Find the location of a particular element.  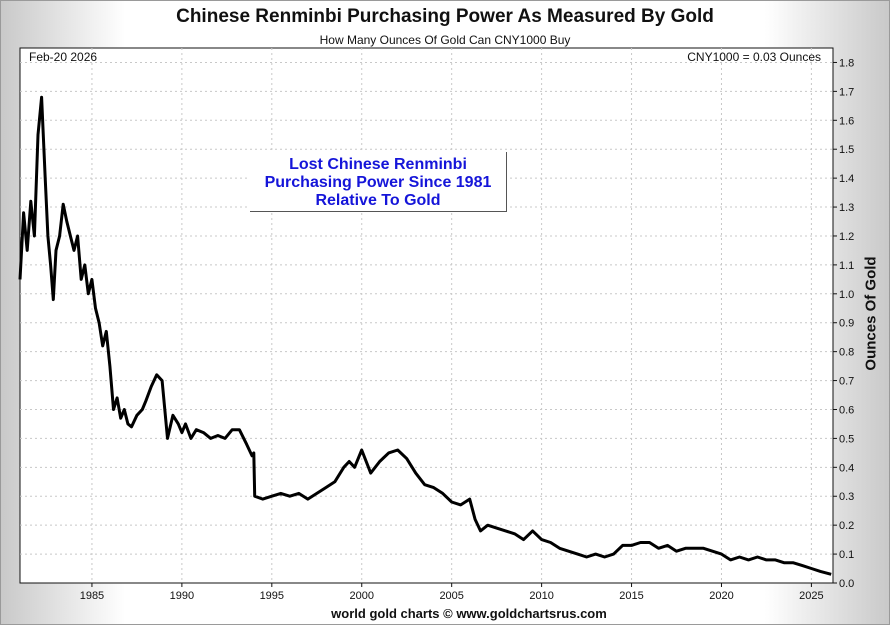

x-tick-label: 2005 is located at coordinates (451, 596).